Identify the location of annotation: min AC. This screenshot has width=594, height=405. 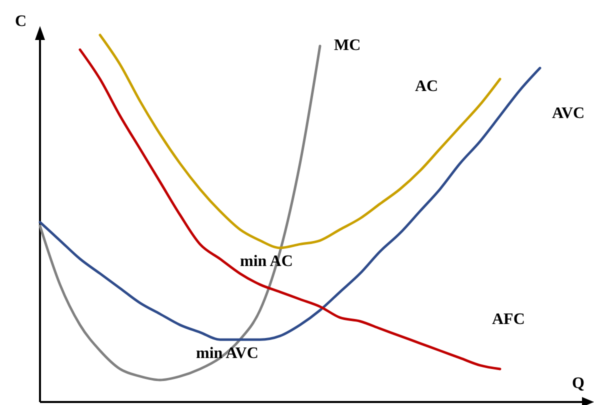
(266, 261).